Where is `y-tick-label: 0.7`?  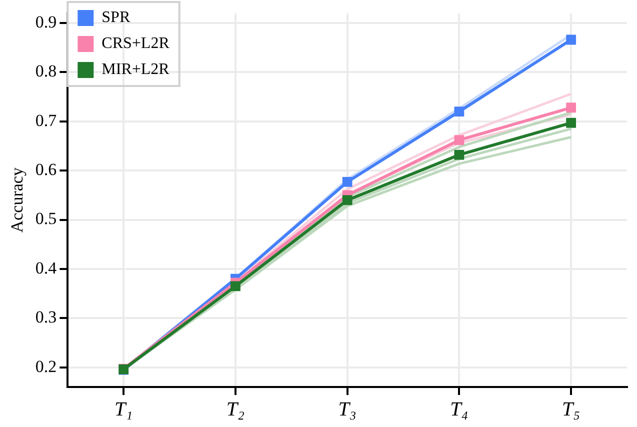 y-tick-label: 0.7 is located at coordinates (46, 120).